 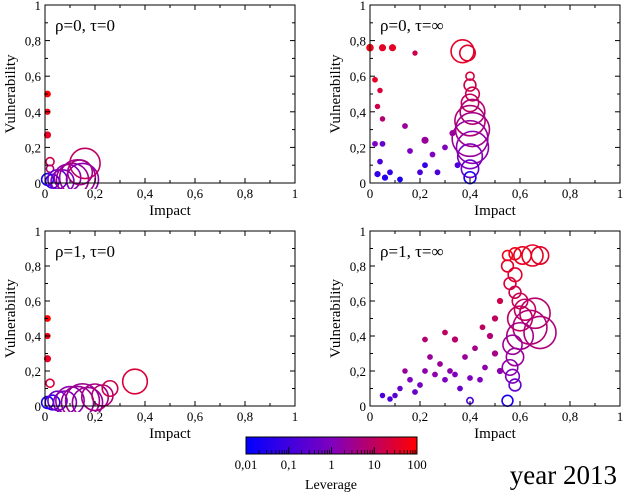 I want to click on colorbar-title: Leverage, so click(x=331, y=485).